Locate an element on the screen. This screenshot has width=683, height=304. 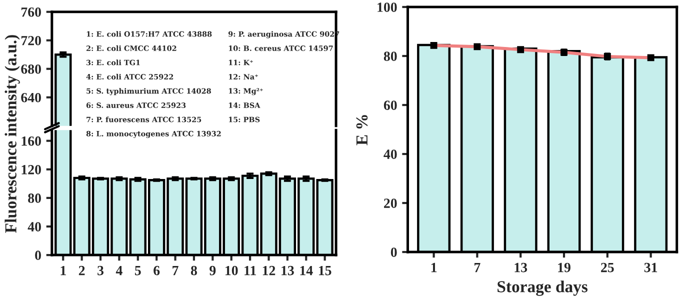
x-tick-label: 31 is located at coordinates (651, 267).